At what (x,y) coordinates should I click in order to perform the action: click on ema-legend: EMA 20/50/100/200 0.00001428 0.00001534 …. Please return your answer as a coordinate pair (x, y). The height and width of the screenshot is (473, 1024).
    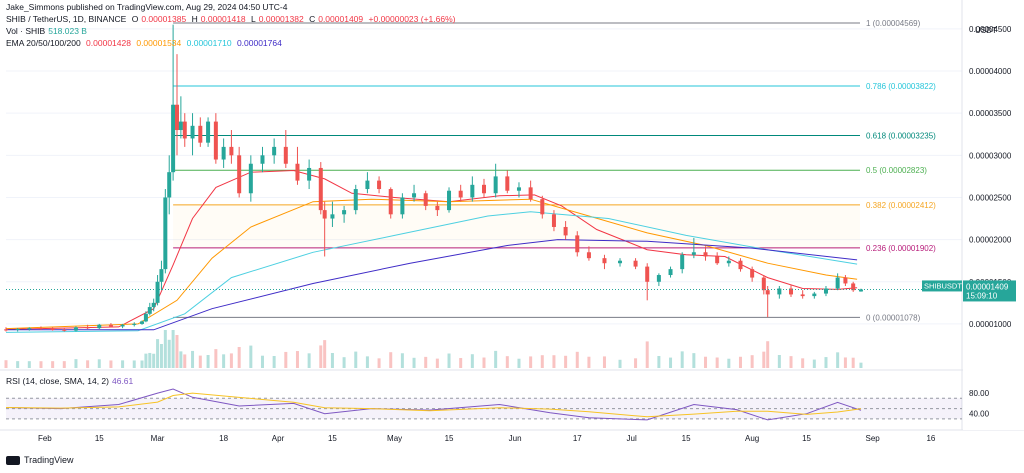
    Looking at the image, I should click on (144, 43).